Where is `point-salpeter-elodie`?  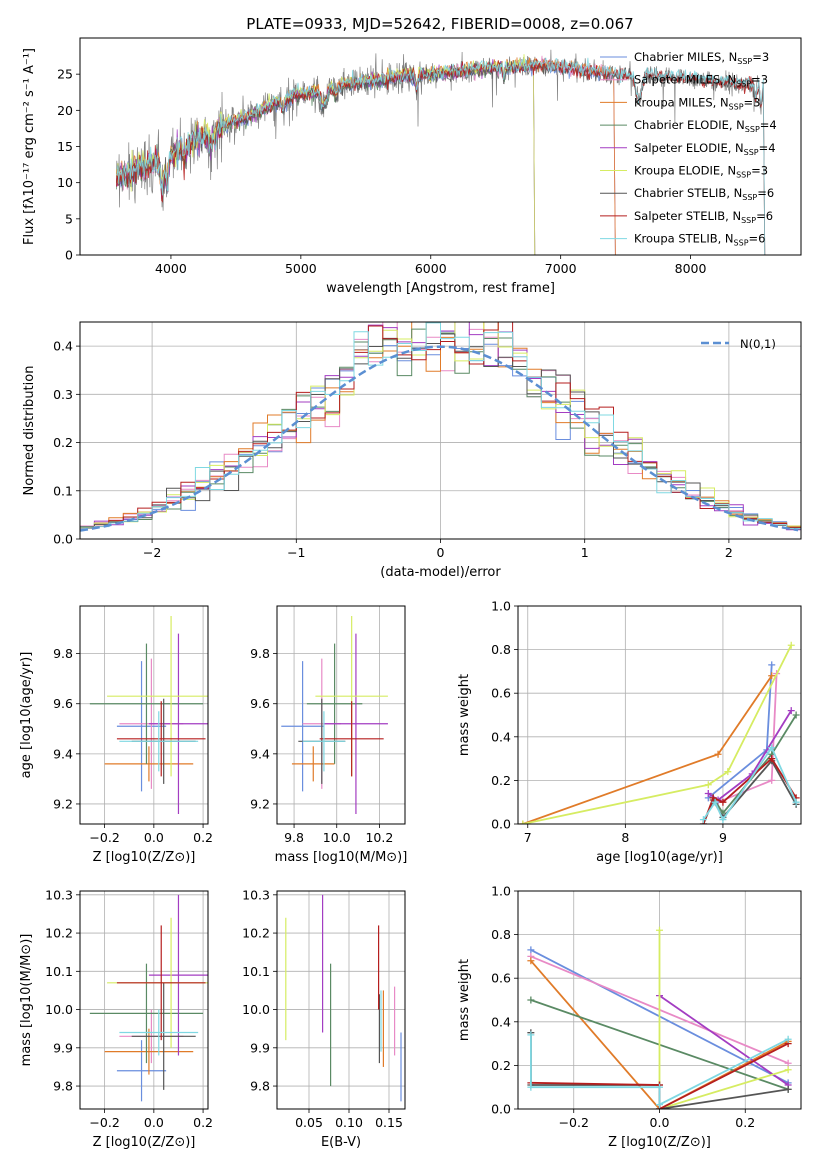 point-salpeter-elodie is located at coordinates (355, 723).